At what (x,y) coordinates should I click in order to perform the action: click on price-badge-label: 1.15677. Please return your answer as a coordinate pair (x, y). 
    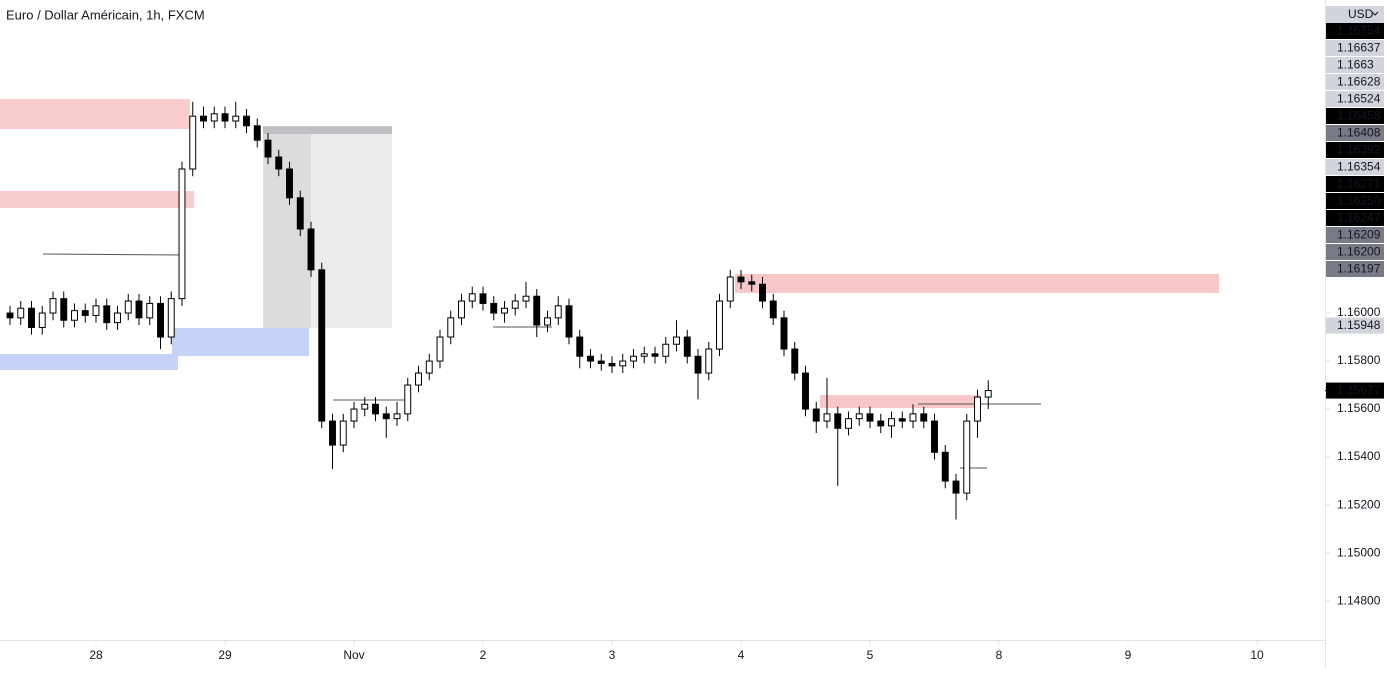
    Looking at the image, I should click on (1359, 390).